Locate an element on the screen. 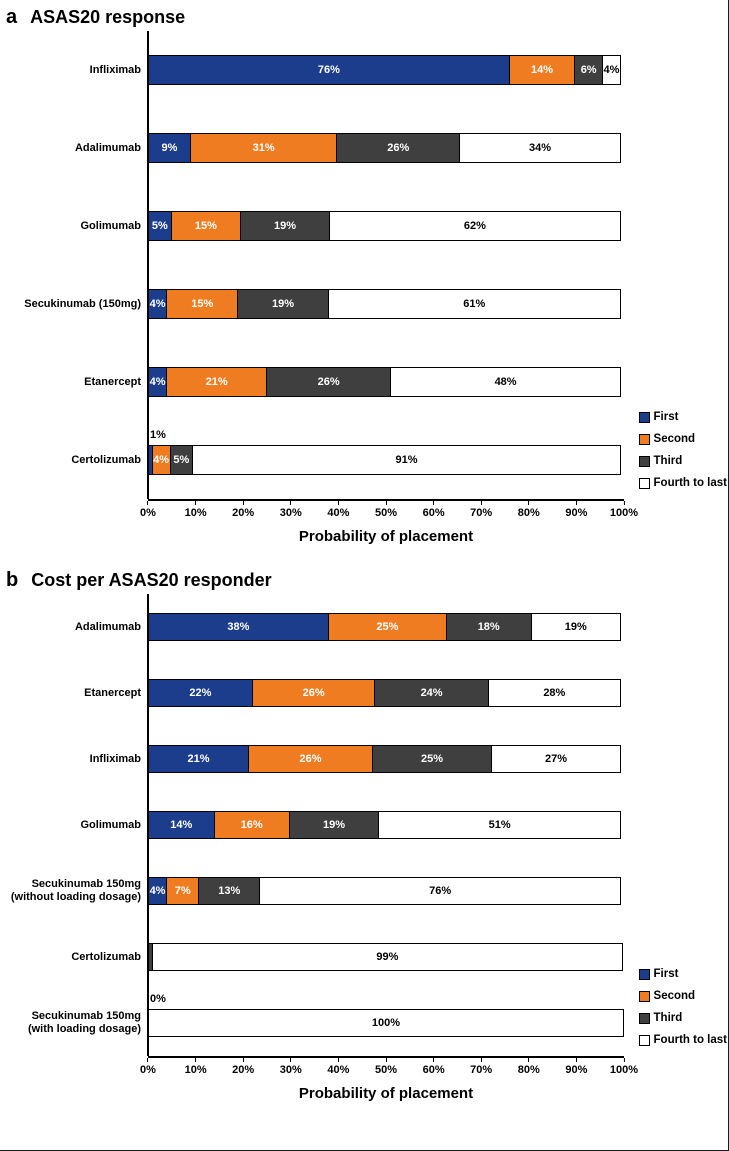  bar-value-label: 34% is located at coordinates (540, 148).